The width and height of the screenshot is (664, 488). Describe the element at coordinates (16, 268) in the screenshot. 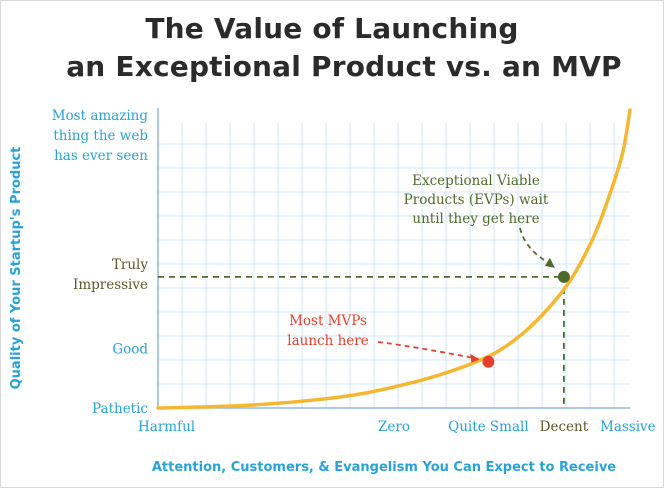

I see `y-axis-title: Quality of Your Startup's Product` at that location.